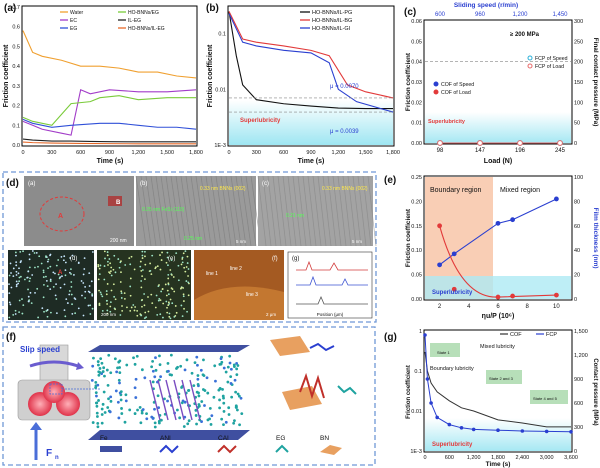 The height and width of the screenshot is (468, 600). I want to click on tem-b-label: (b), so click(143, 184).